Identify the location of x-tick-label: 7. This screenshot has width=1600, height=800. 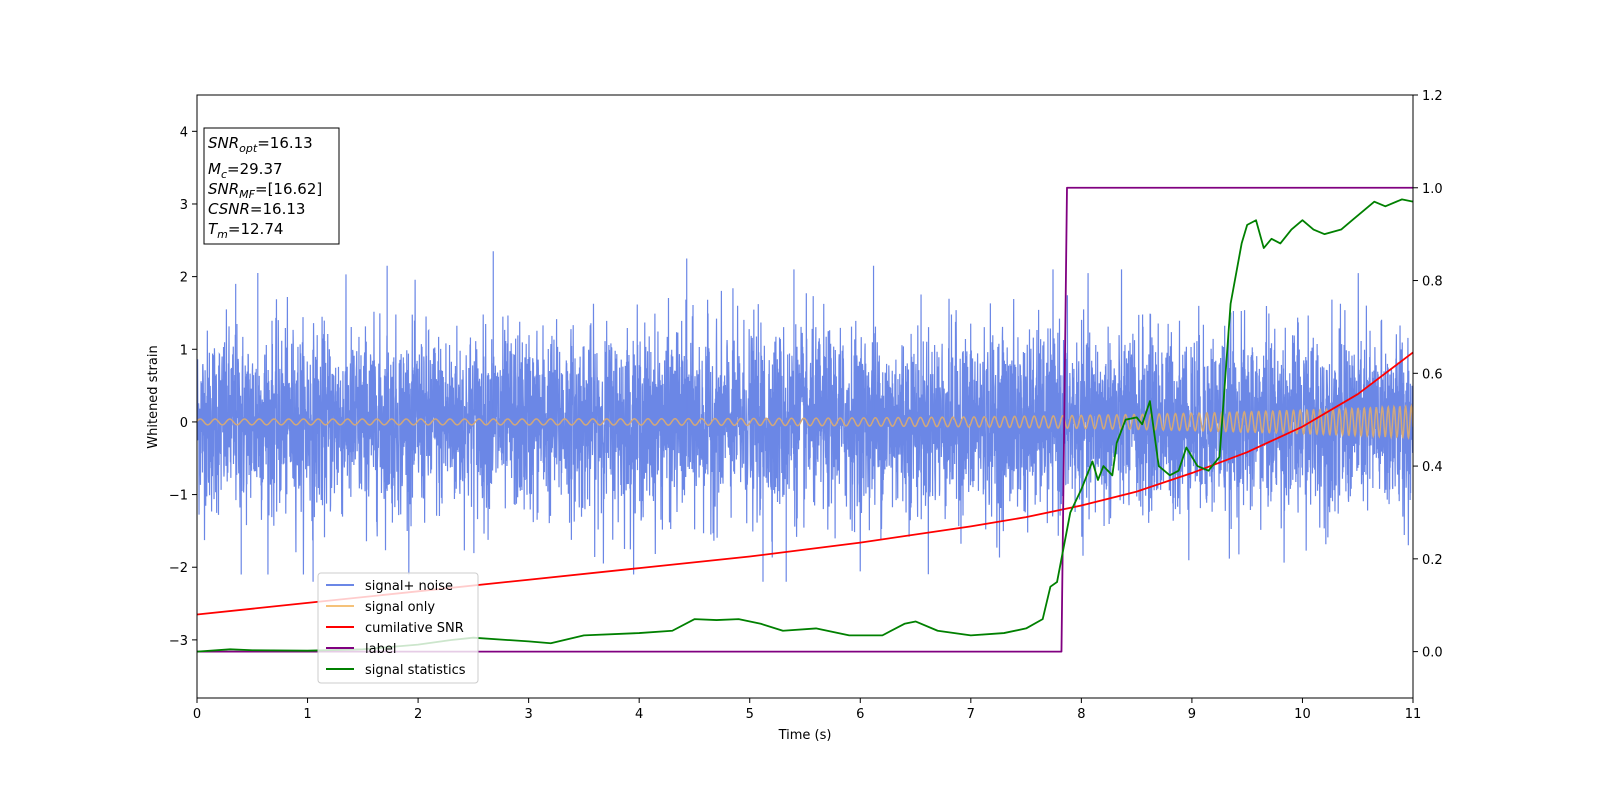
(971, 714).